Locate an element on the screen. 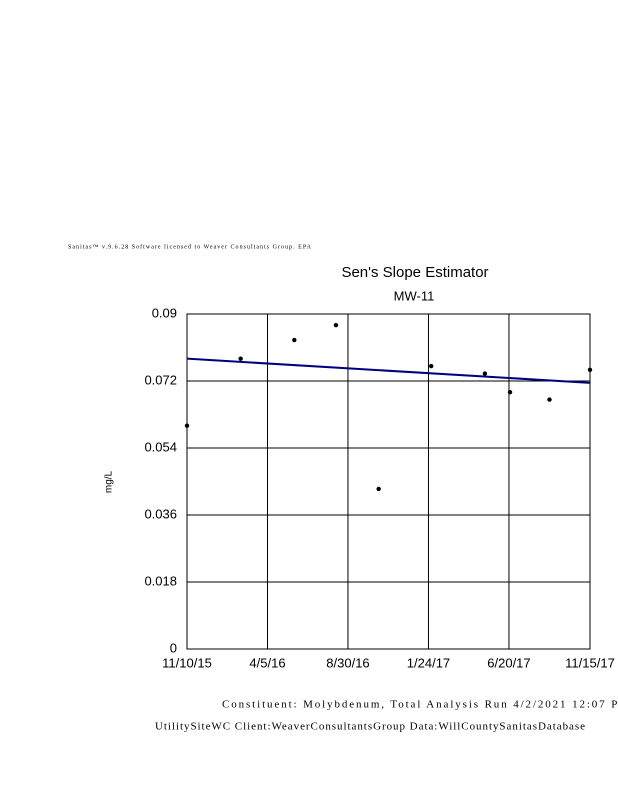 Image resolution: width=618 pixels, height=800 pixels. y-tick-label: 0 is located at coordinates (173, 647).